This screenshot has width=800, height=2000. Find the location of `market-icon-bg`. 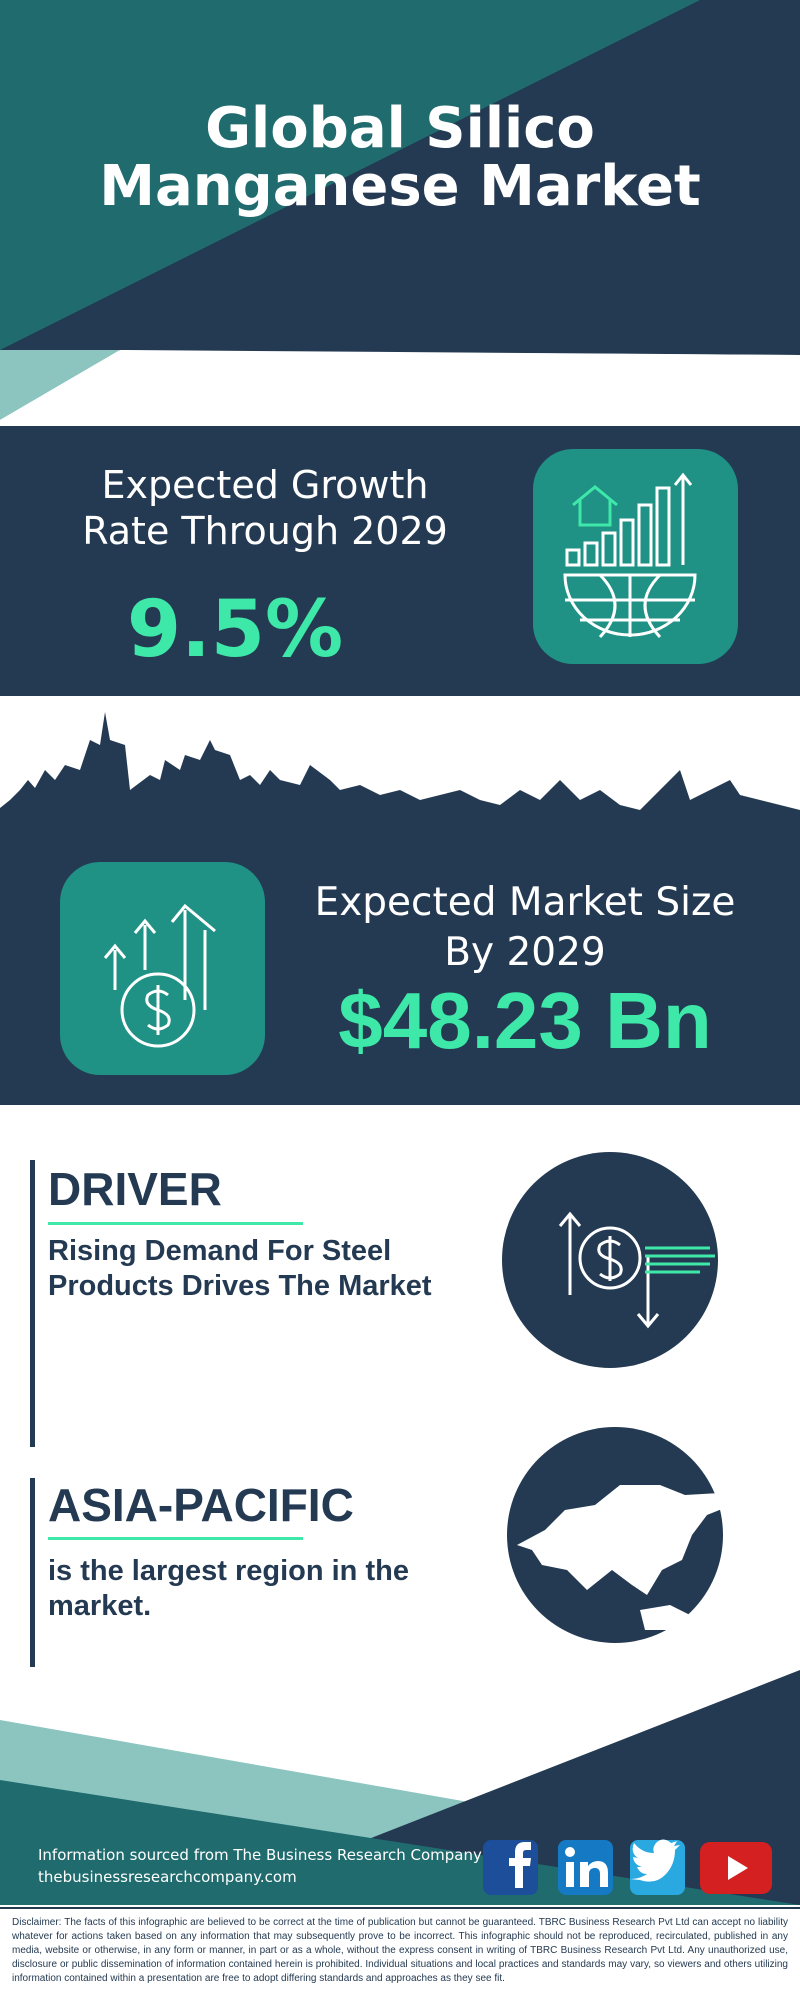

market-icon-bg is located at coordinates (162, 968).